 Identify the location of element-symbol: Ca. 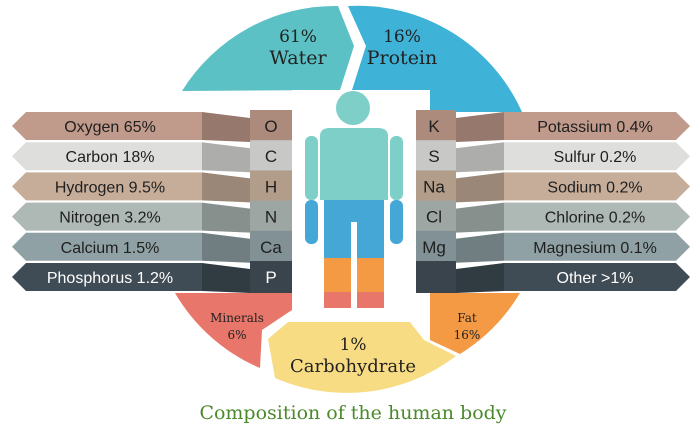
(271, 247).